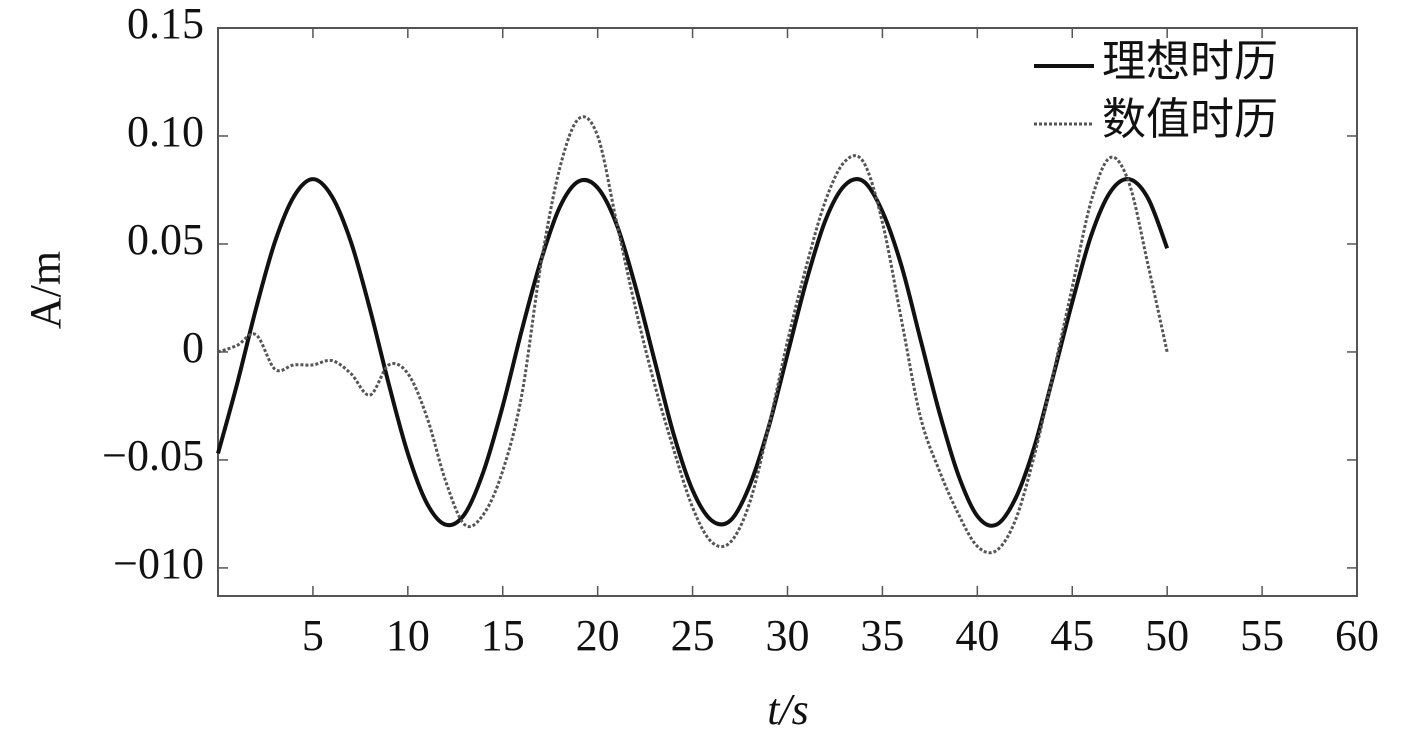  What do you see at coordinates (165, 24) in the screenshot?
I see `y-tick-label: 0.15` at bounding box center [165, 24].